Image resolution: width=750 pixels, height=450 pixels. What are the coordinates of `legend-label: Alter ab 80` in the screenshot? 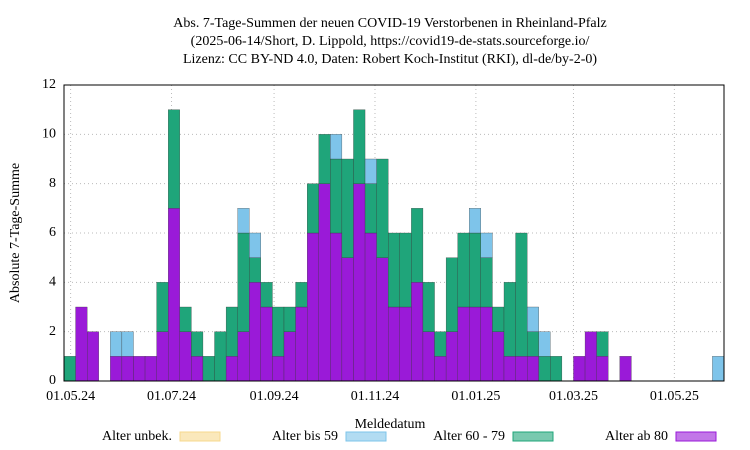 It's located at (636, 436).